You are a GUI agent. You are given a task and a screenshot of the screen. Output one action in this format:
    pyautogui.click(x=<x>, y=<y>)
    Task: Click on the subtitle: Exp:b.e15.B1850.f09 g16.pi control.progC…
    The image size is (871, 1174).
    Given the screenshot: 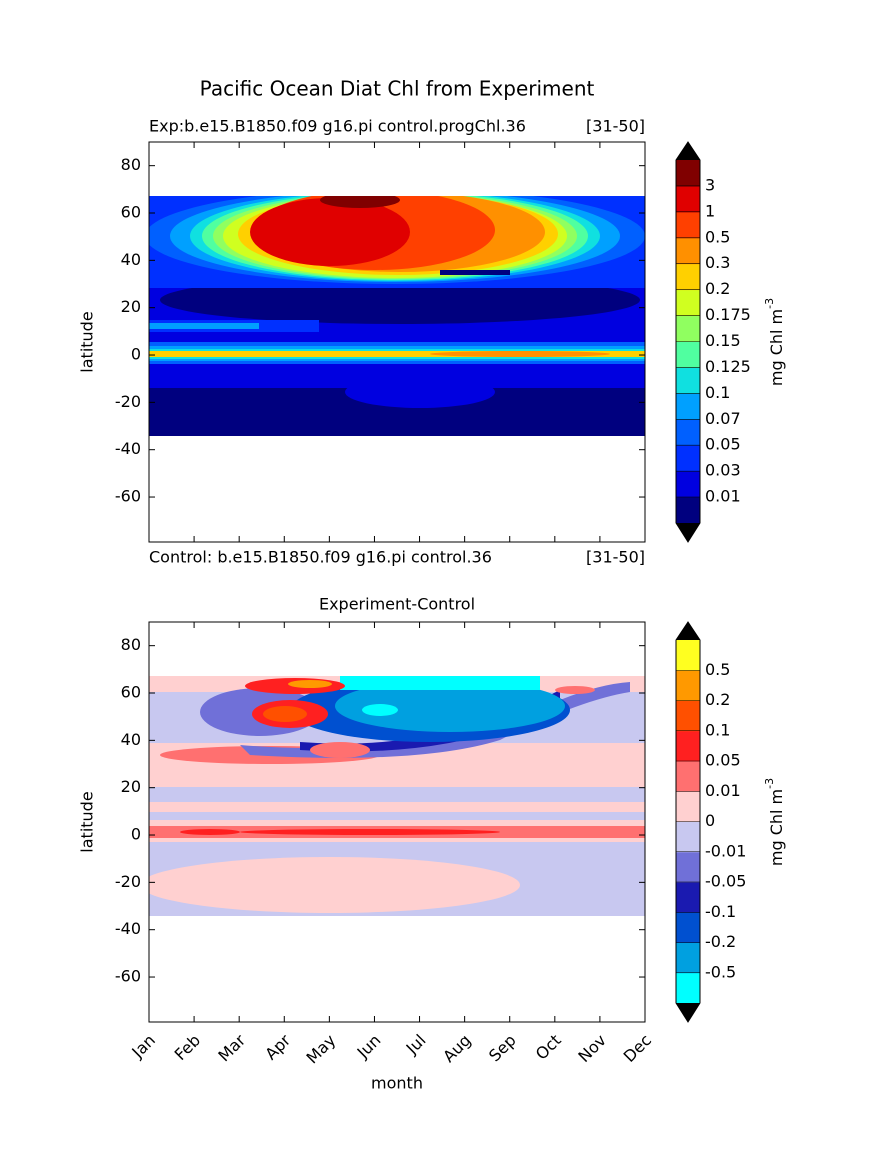 What is the action you would take?
    pyautogui.click(x=337, y=126)
    